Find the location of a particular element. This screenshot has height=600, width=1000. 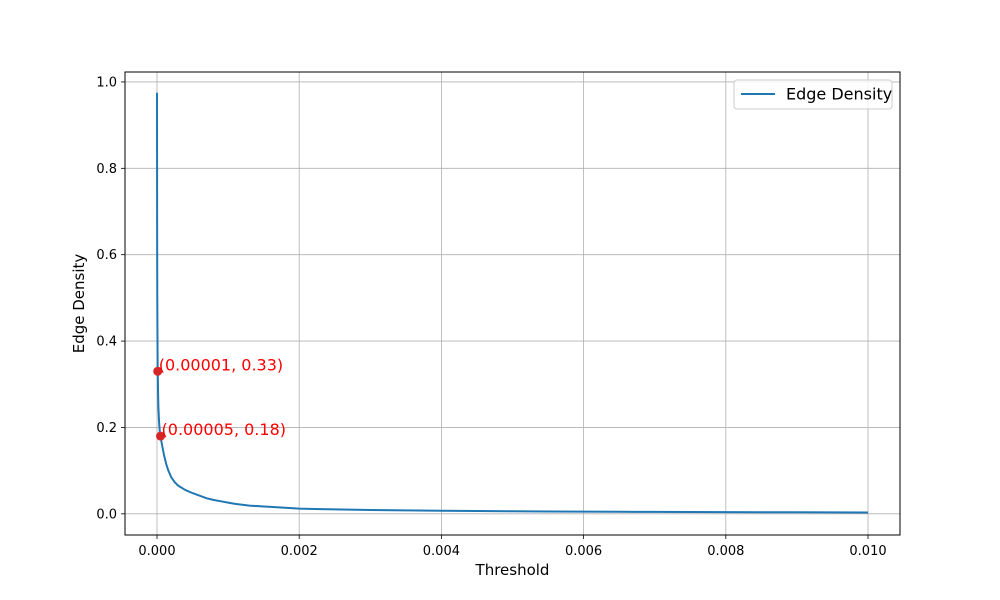

legend-label-edge-density: Edge Density is located at coordinates (839, 94).